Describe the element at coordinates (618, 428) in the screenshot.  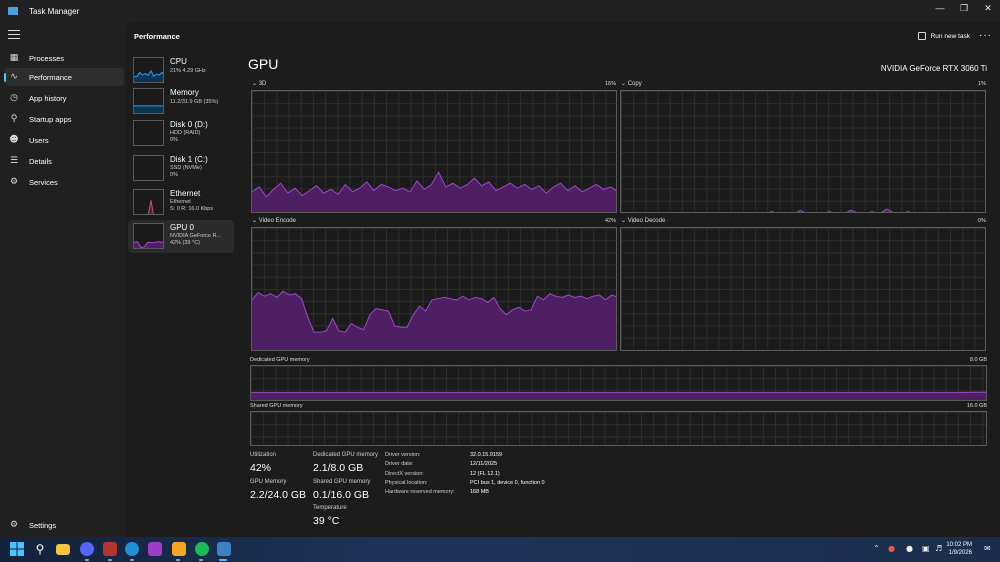
I see `shared-memory-graph` at that location.